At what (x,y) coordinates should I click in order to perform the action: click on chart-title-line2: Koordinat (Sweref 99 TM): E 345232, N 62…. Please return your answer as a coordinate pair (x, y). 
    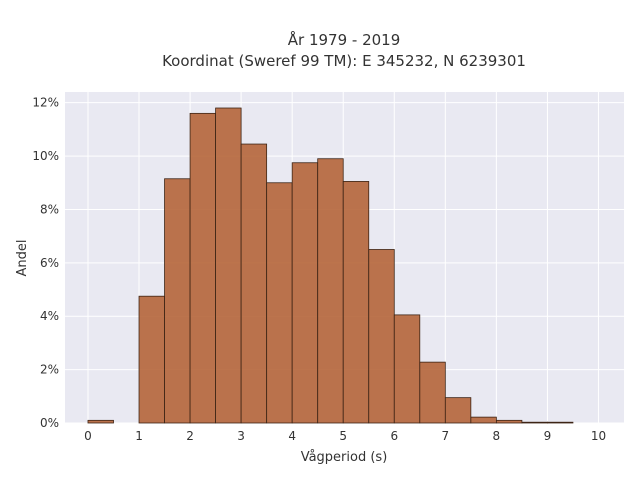
    Looking at the image, I should click on (344, 61).